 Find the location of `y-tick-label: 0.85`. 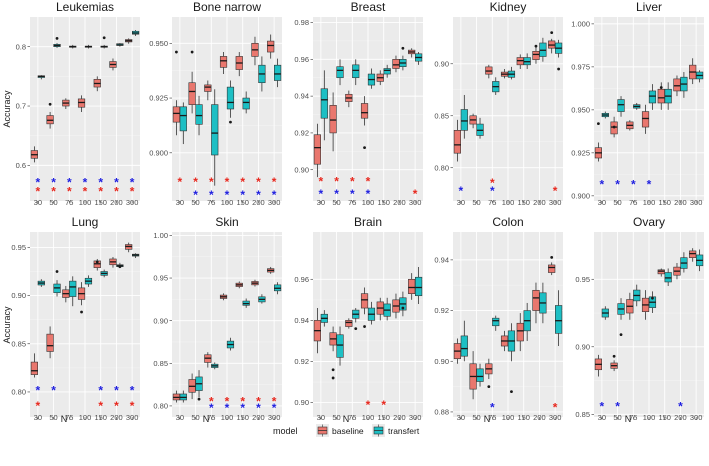

y-tick-label: 0.85 is located at coordinates (18, 343).